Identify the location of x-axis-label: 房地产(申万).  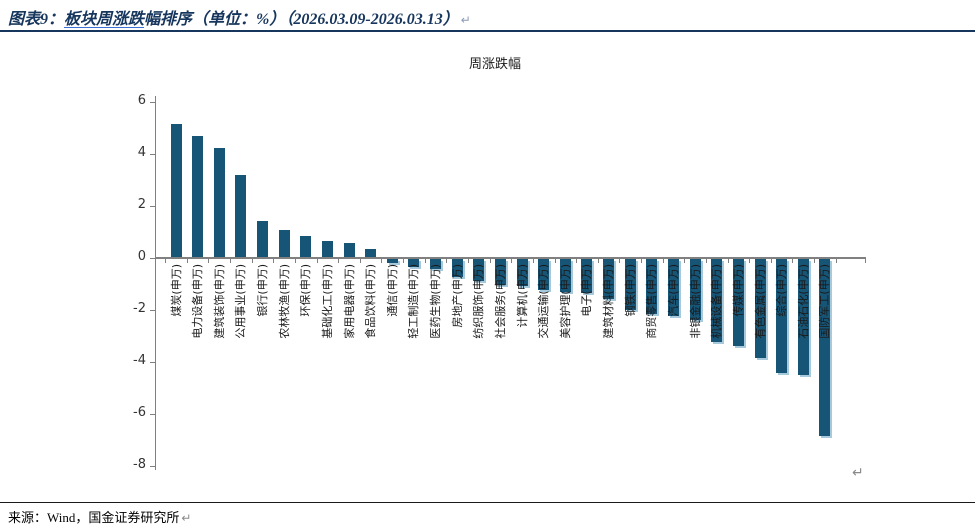
(457, 296).